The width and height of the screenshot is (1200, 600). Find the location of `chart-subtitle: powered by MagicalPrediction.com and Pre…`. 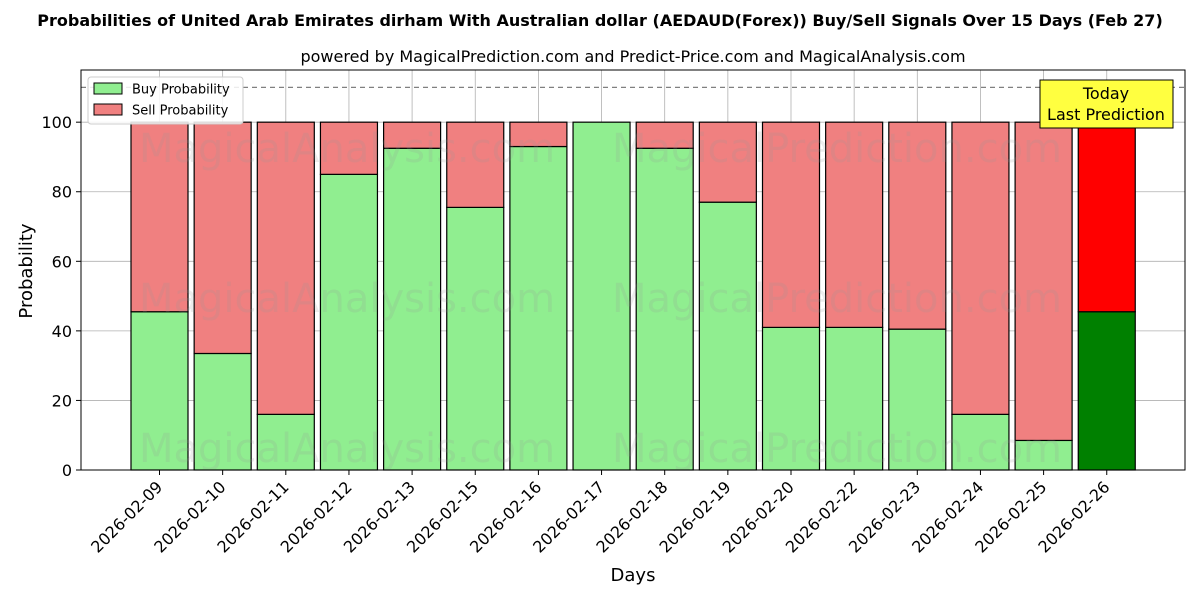

chart-subtitle: powered by MagicalPrediction.com and Pre… is located at coordinates (632, 56).